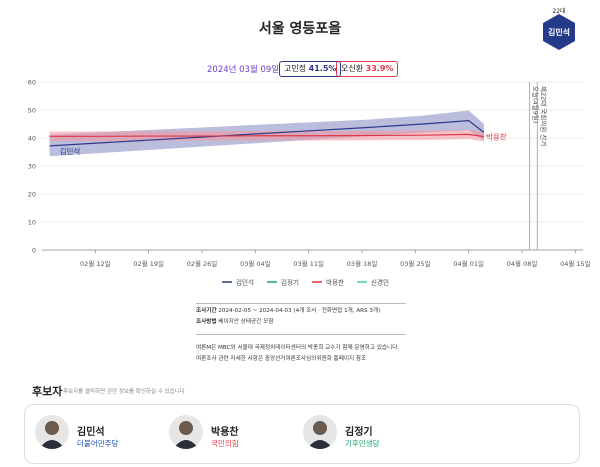 Image resolution: width=600 pixels, height=467 pixels. I want to click on legend-label: 김민석, so click(245, 282).